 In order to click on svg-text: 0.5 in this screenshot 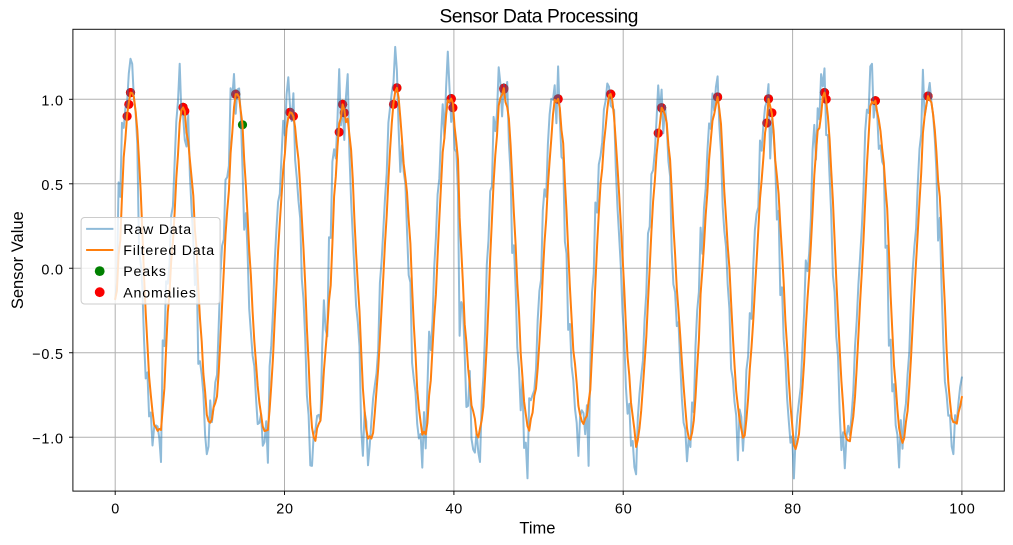, I will do `click(52, 186)`.